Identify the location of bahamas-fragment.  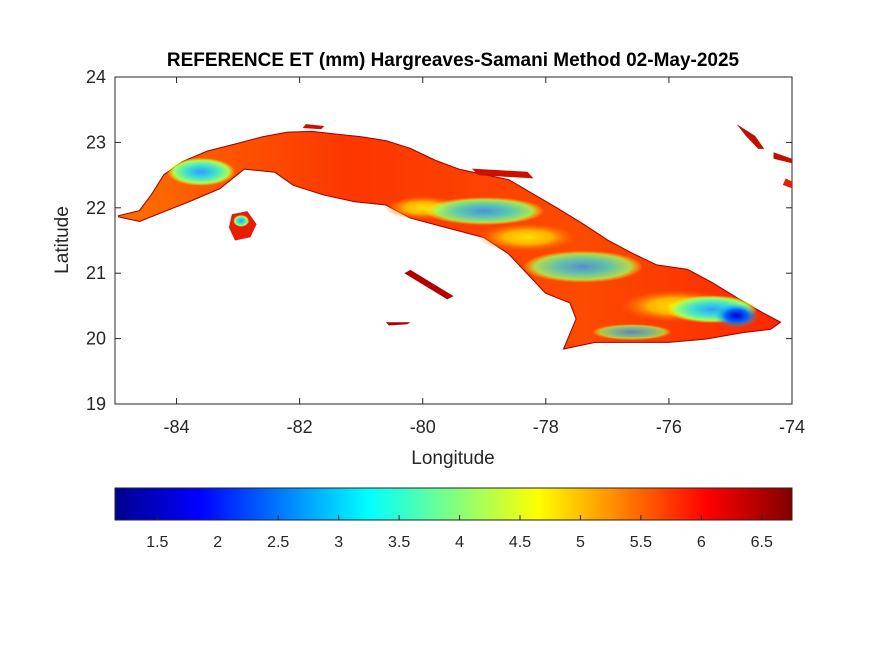
(750, 136).